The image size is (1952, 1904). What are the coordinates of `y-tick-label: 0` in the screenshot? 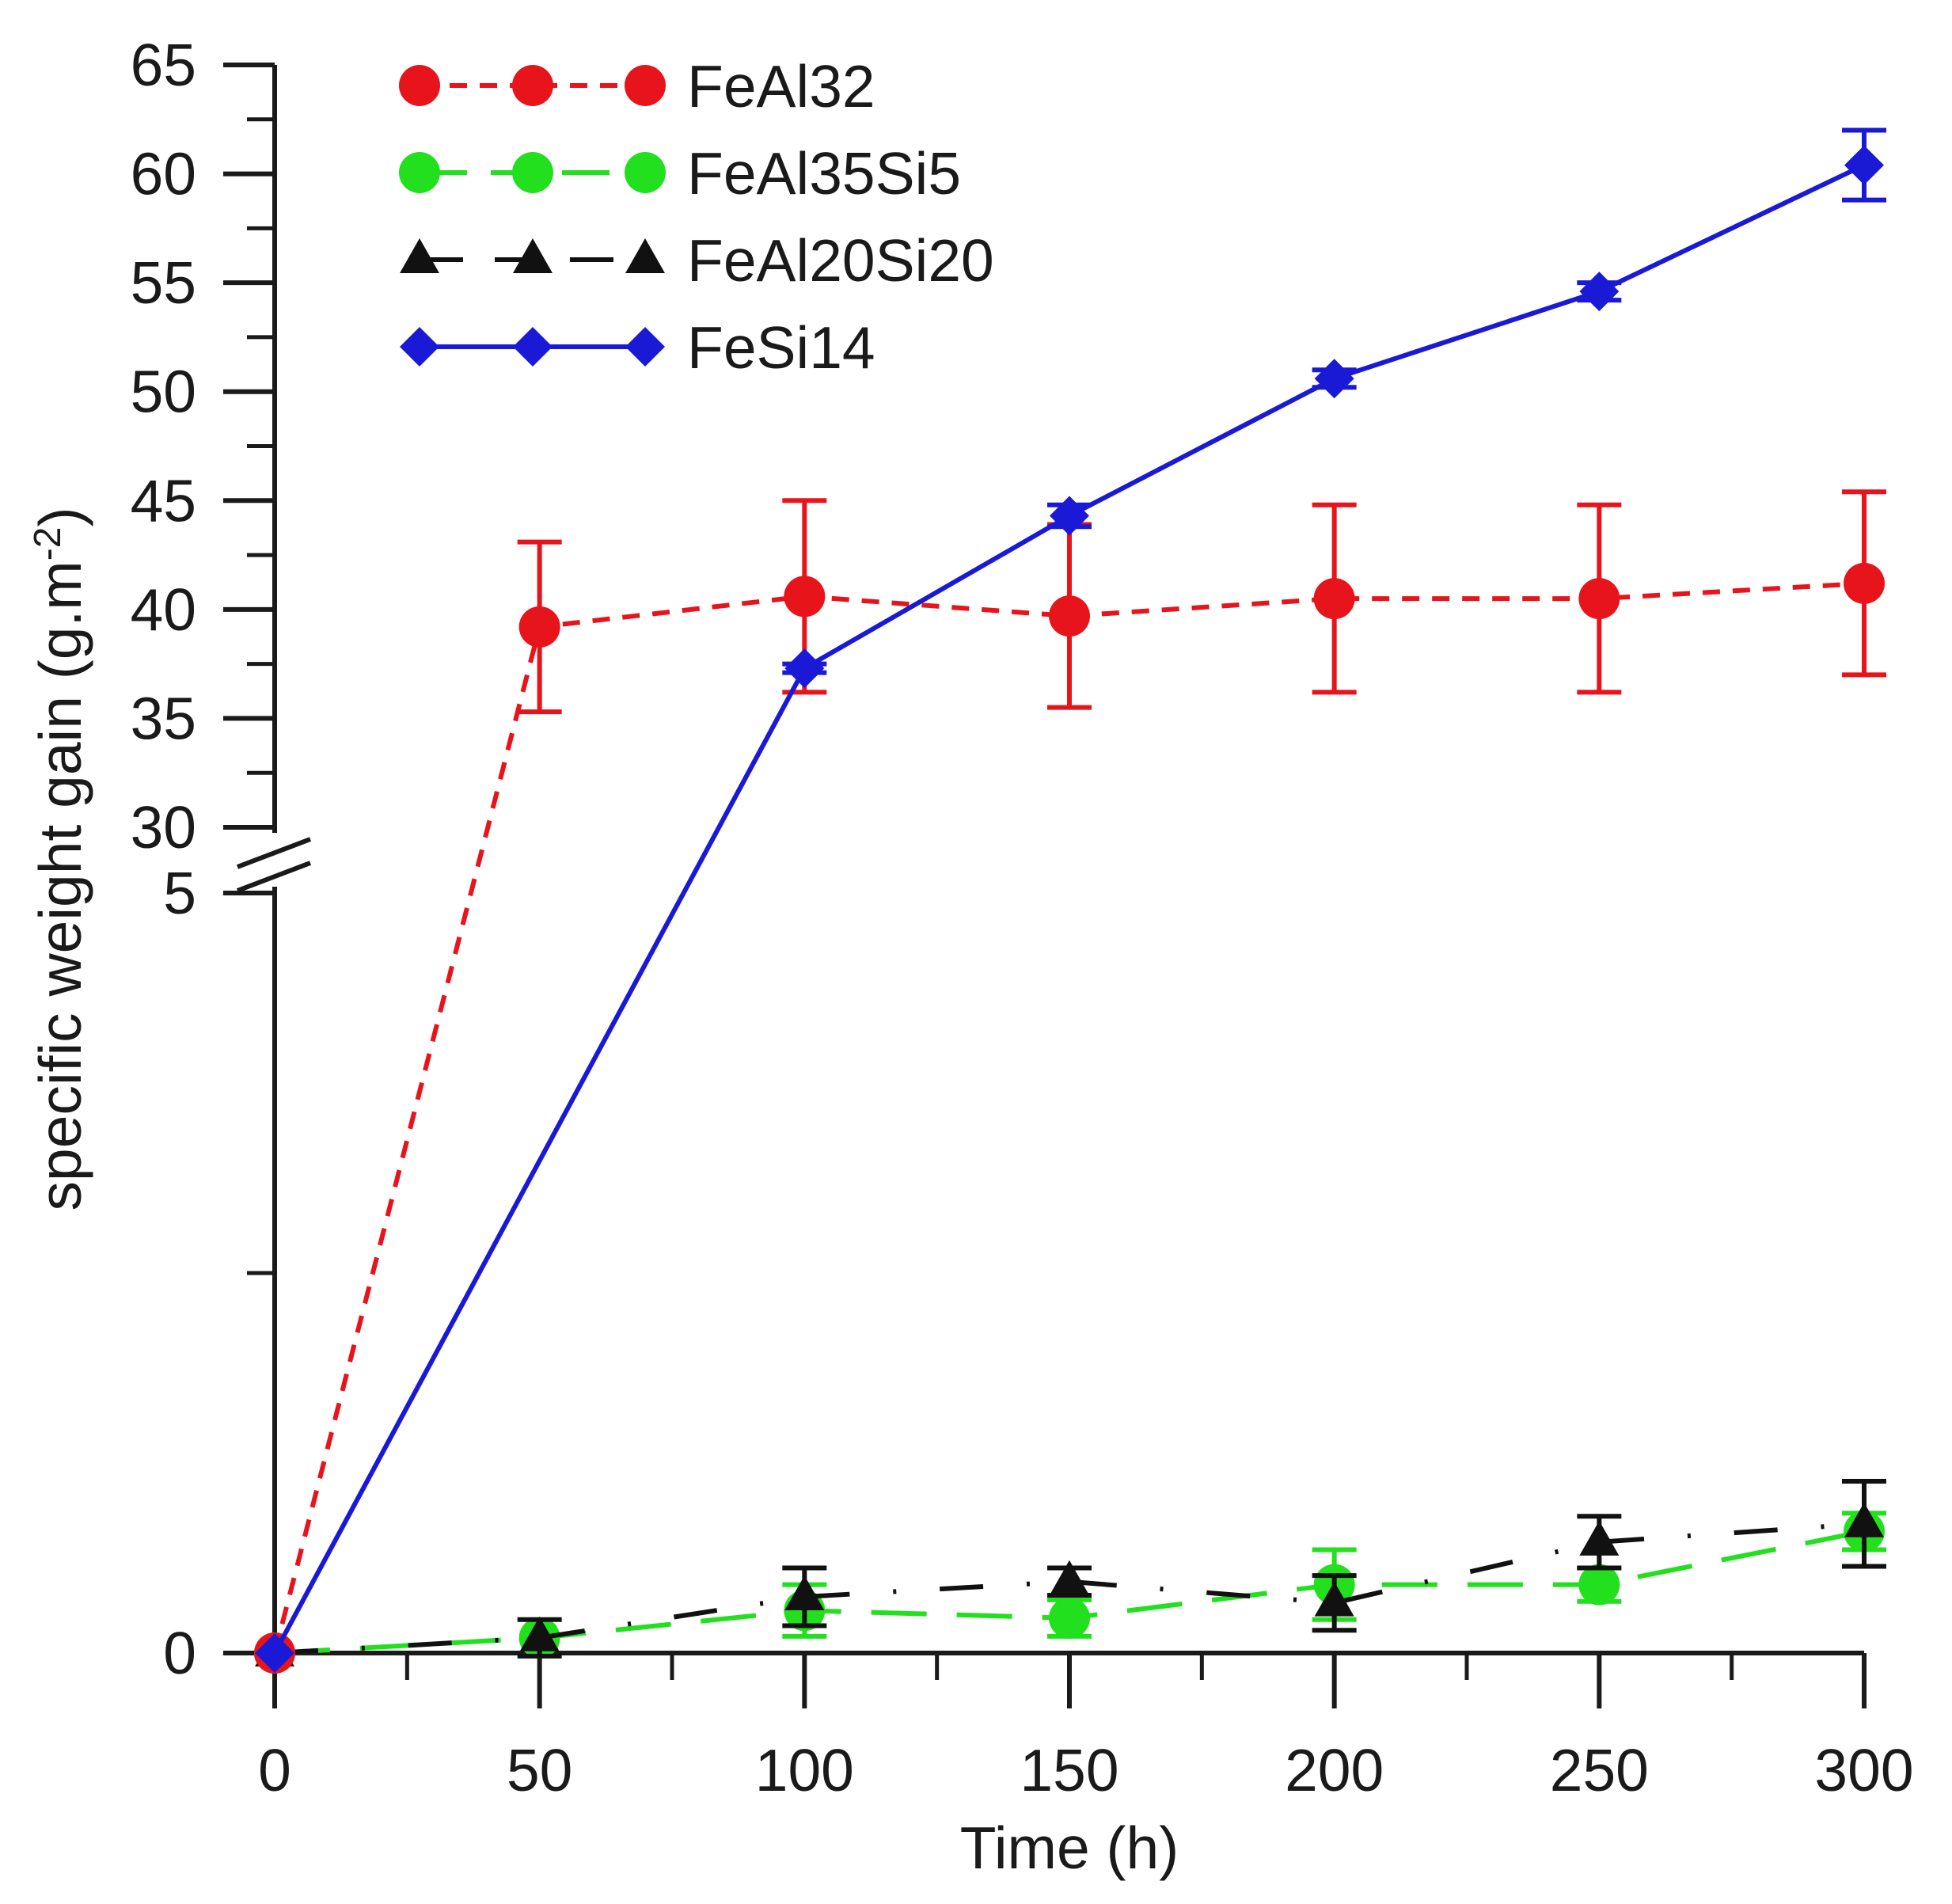 It's located at (179, 1653).